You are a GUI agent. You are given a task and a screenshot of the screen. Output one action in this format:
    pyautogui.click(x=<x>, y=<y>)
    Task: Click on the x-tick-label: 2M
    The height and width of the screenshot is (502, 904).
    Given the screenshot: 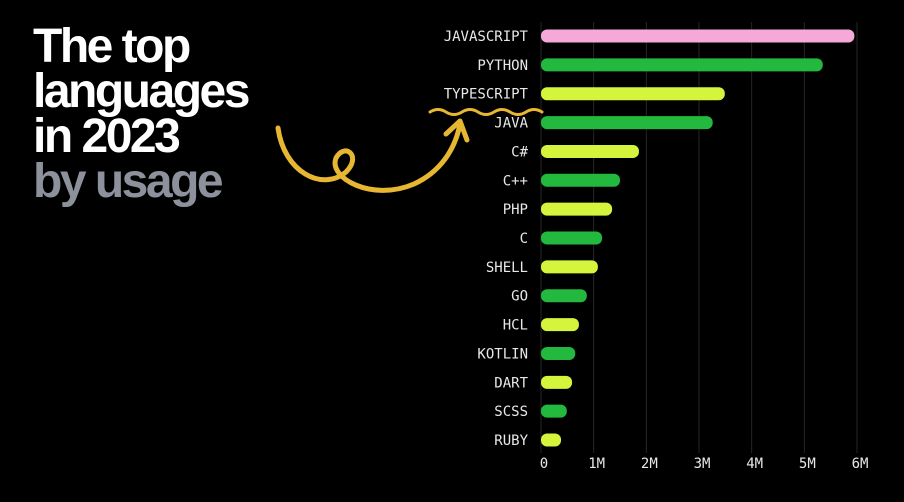 What is the action you would take?
    pyautogui.click(x=649, y=464)
    